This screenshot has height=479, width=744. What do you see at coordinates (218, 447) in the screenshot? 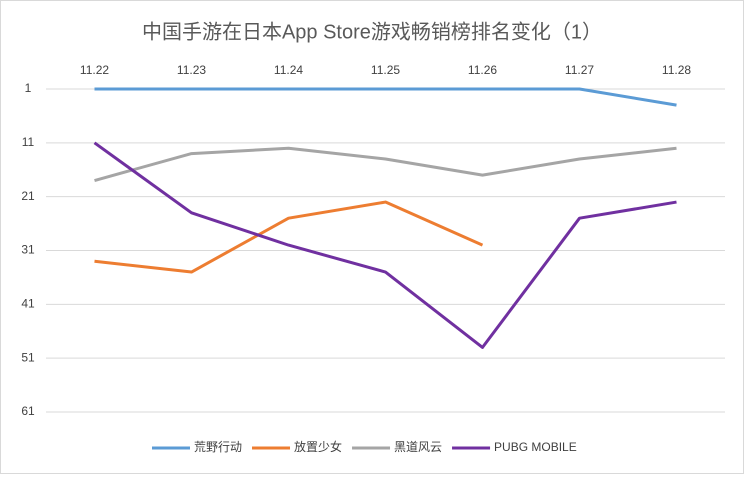
I see `legend-label: 荒野行动` at bounding box center [218, 447].